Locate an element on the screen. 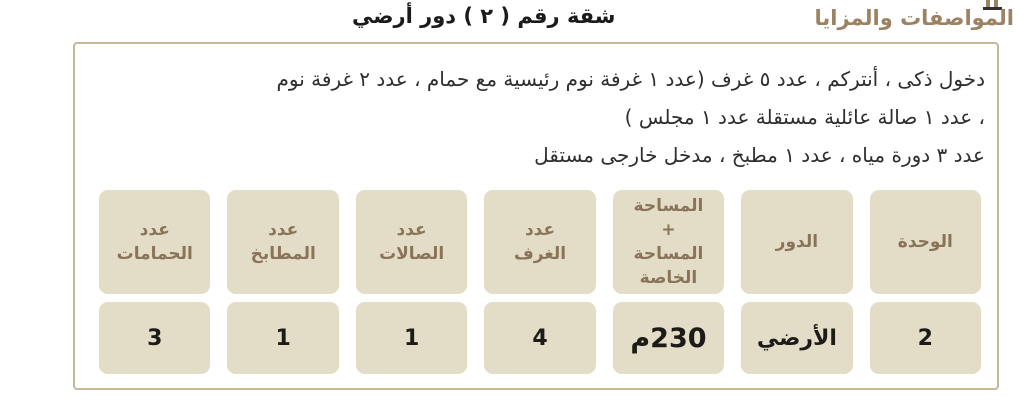 Image resolution: width=1024 pixels, height=405 pixels. header-cell-halls: عدد الصالات is located at coordinates (411, 242).